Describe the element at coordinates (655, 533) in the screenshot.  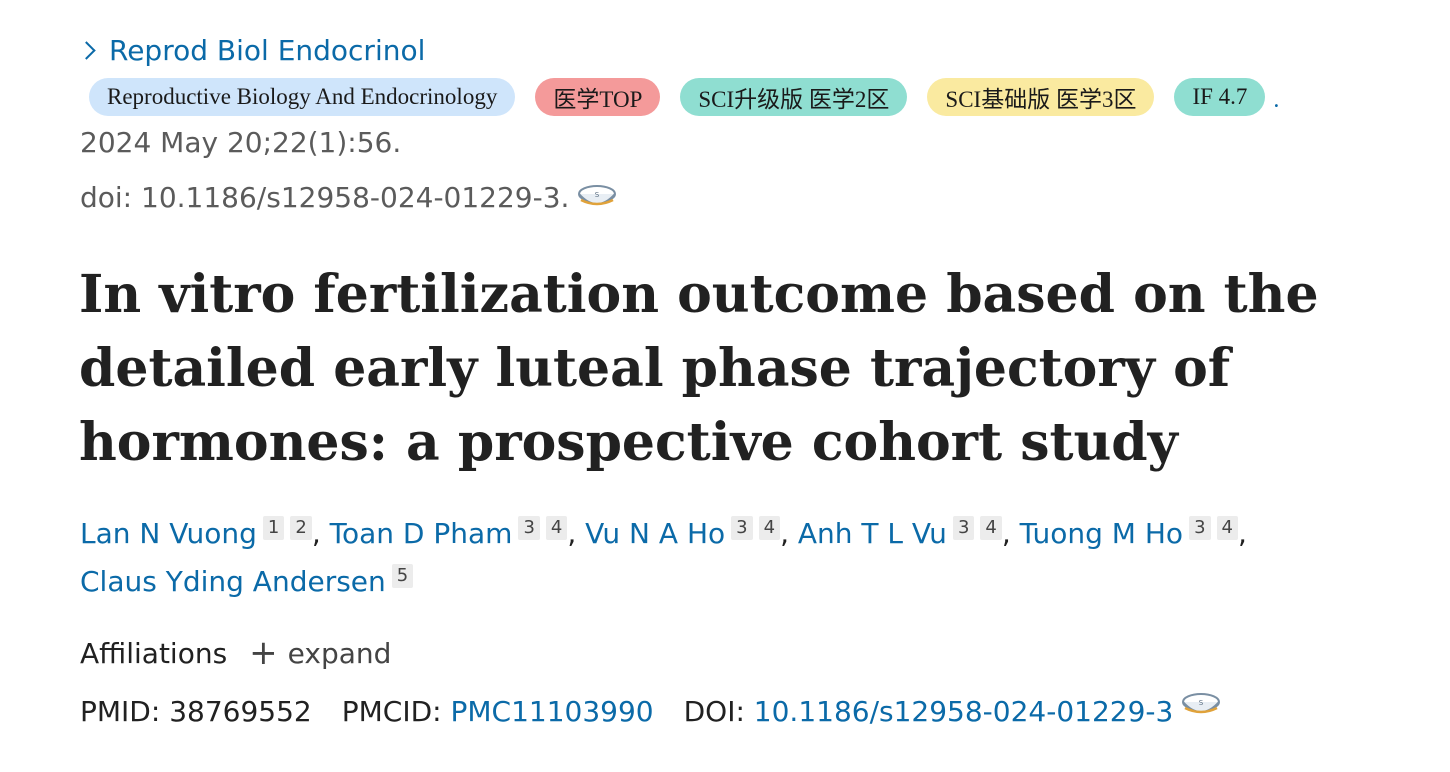
I see `author-link: Vu N A Ho` at that location.